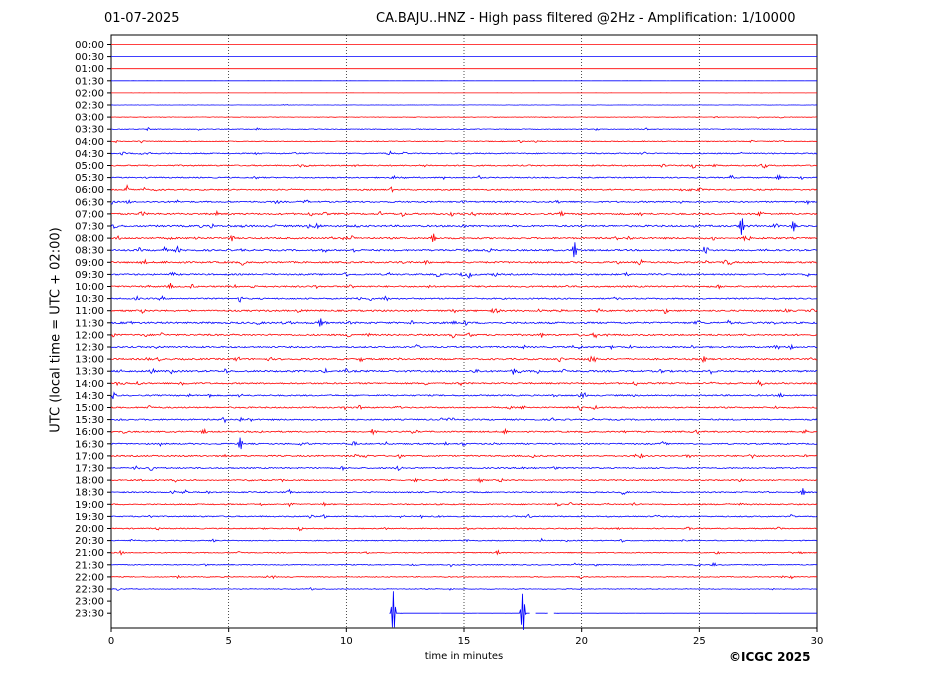  I want to click on row-label: 14:30, so click(89, 396).